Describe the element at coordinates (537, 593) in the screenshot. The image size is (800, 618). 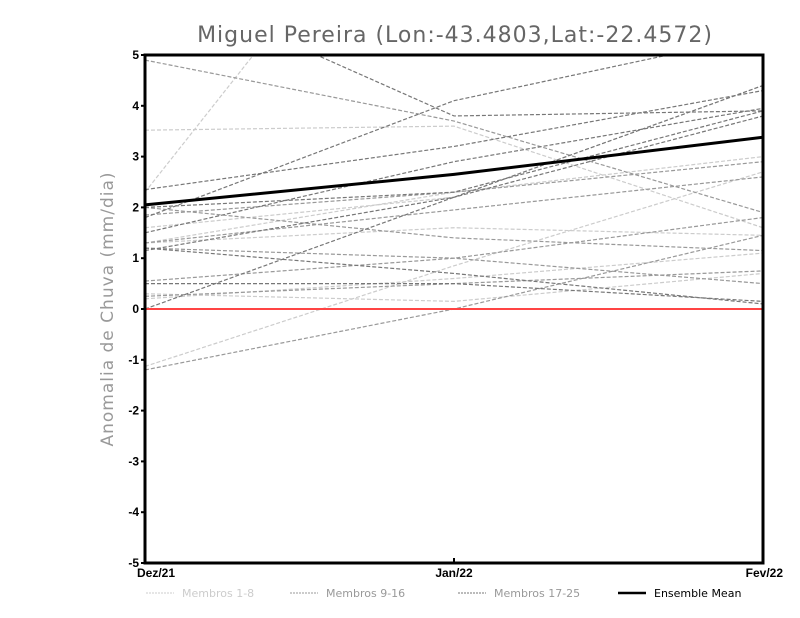
I see `legend-label: Membros 17-25` at that location.